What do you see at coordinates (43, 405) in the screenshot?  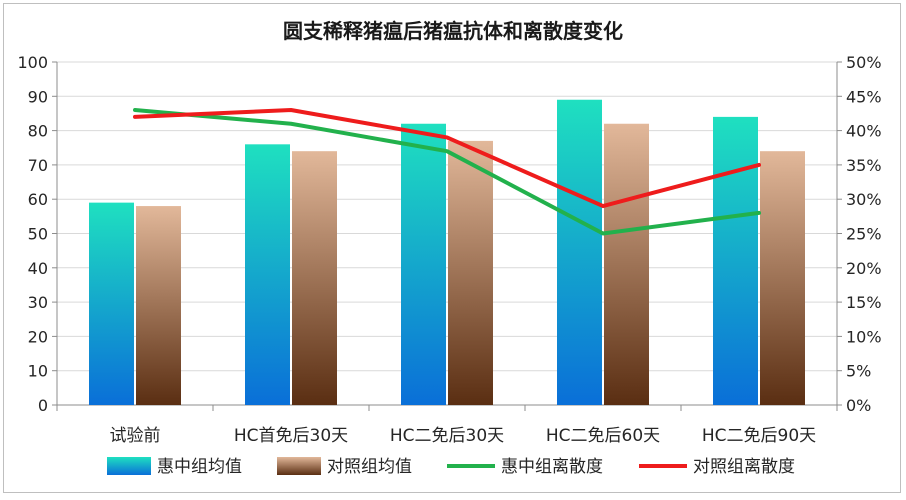 I see `left-tick-label: 0` at bounding box center [43, 405].